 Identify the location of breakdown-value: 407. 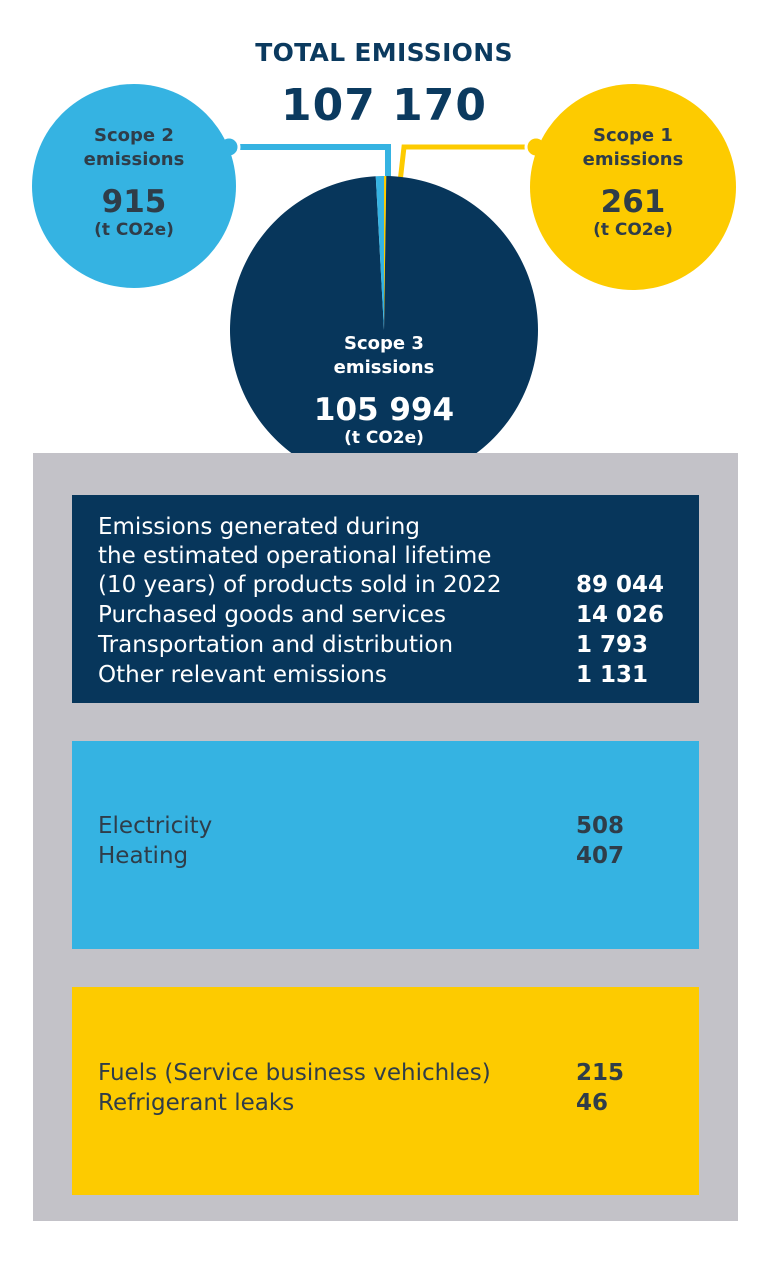
(600, 856).